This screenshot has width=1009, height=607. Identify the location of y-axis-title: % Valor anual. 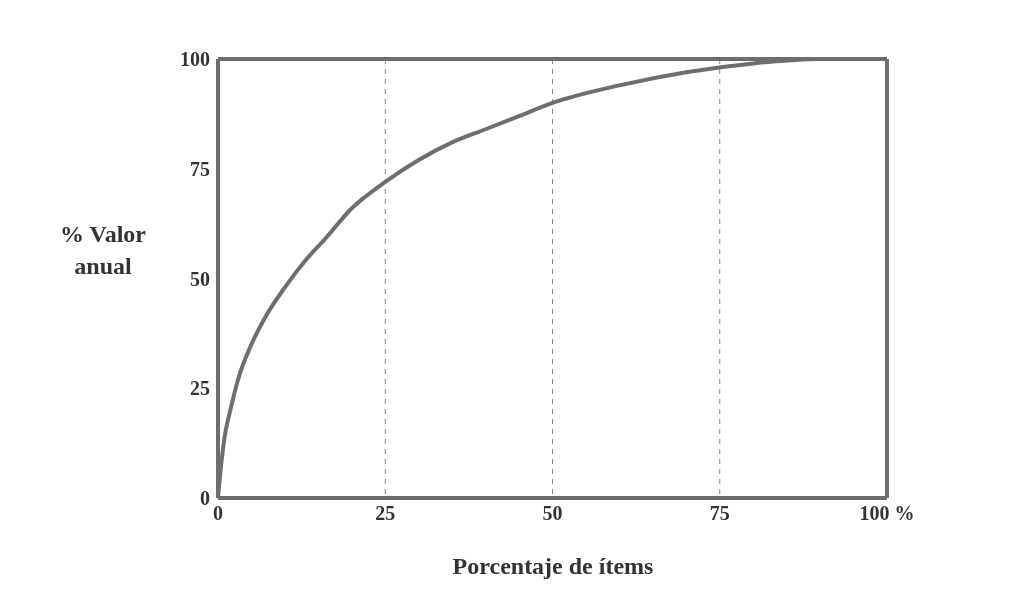
(103, 250).